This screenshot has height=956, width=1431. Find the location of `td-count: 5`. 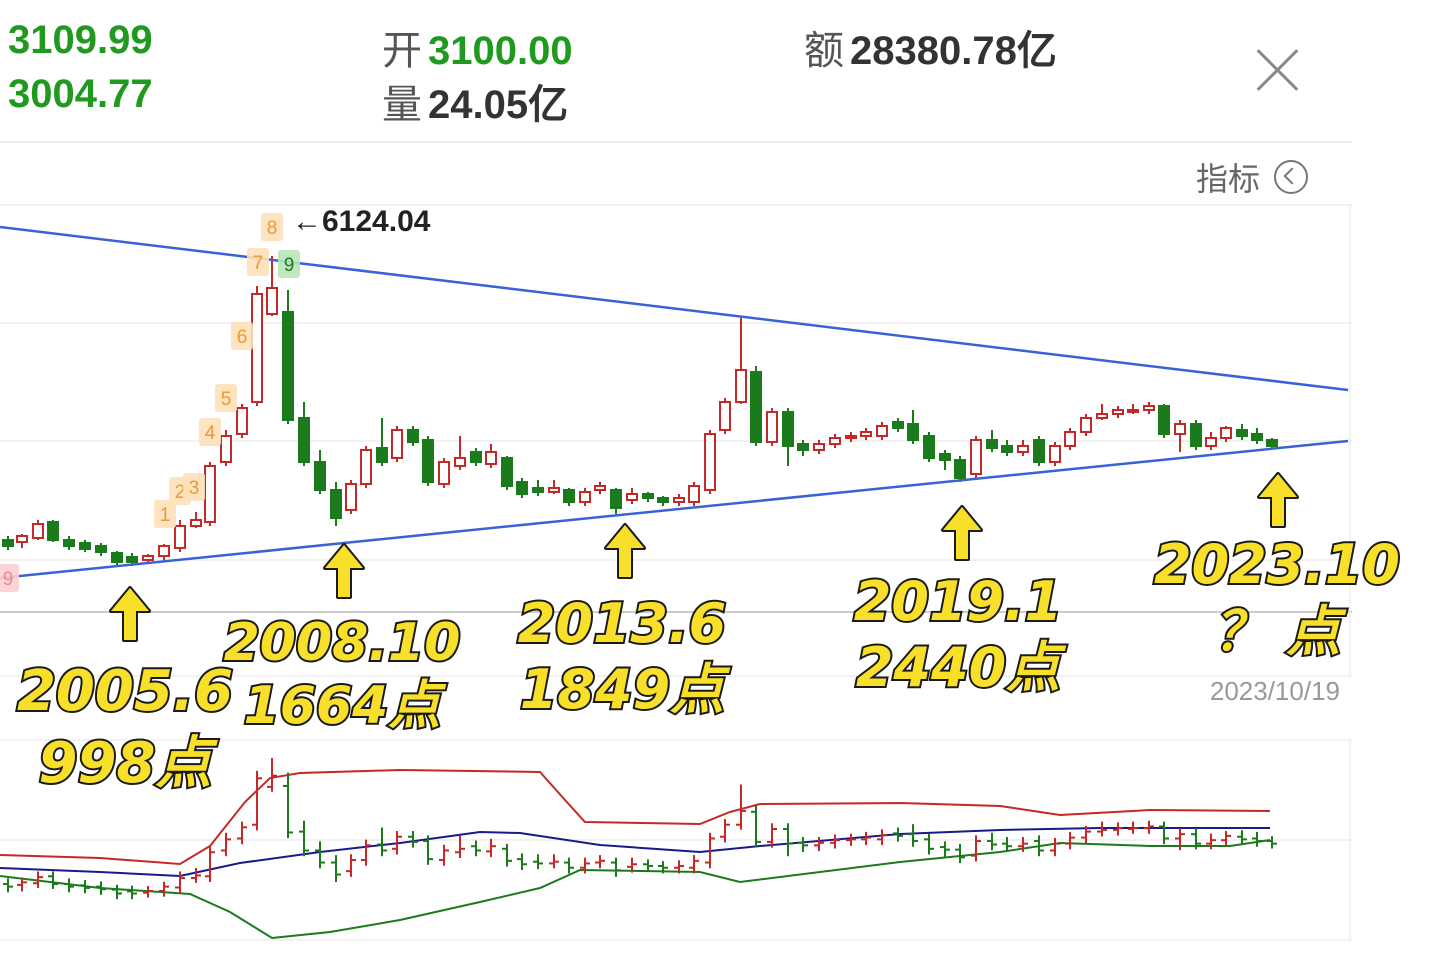

td-count: 5 is located at coordinates (226, 399).